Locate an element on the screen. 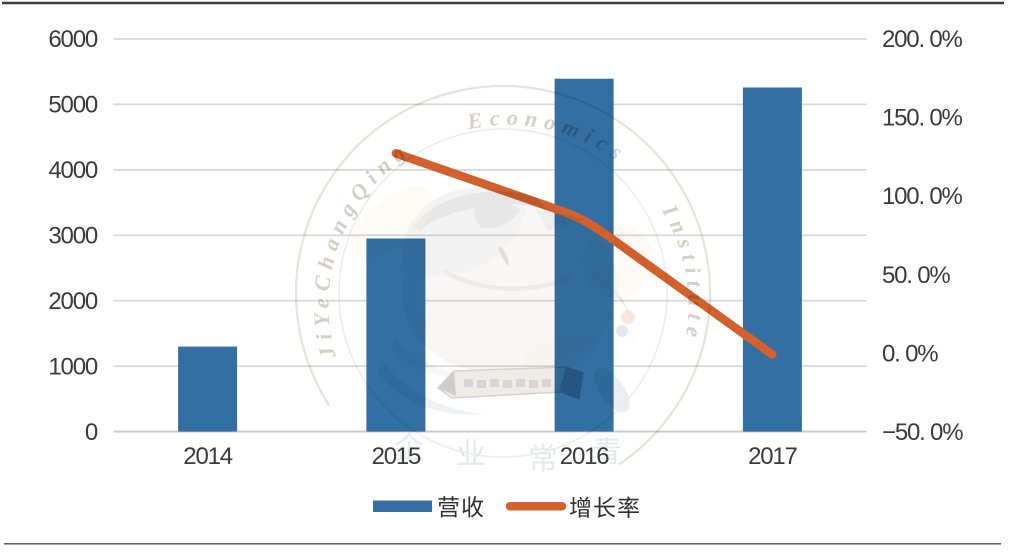  svg-text: 4000 is located at coordinates (72, 170).